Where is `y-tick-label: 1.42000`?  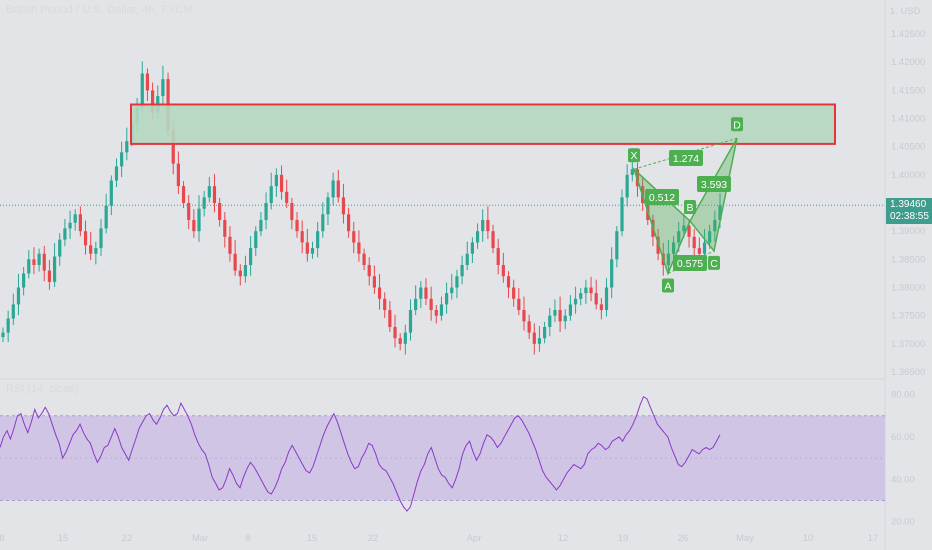 y-tick-label: 1.42000 is located at coordinates (908, 62).